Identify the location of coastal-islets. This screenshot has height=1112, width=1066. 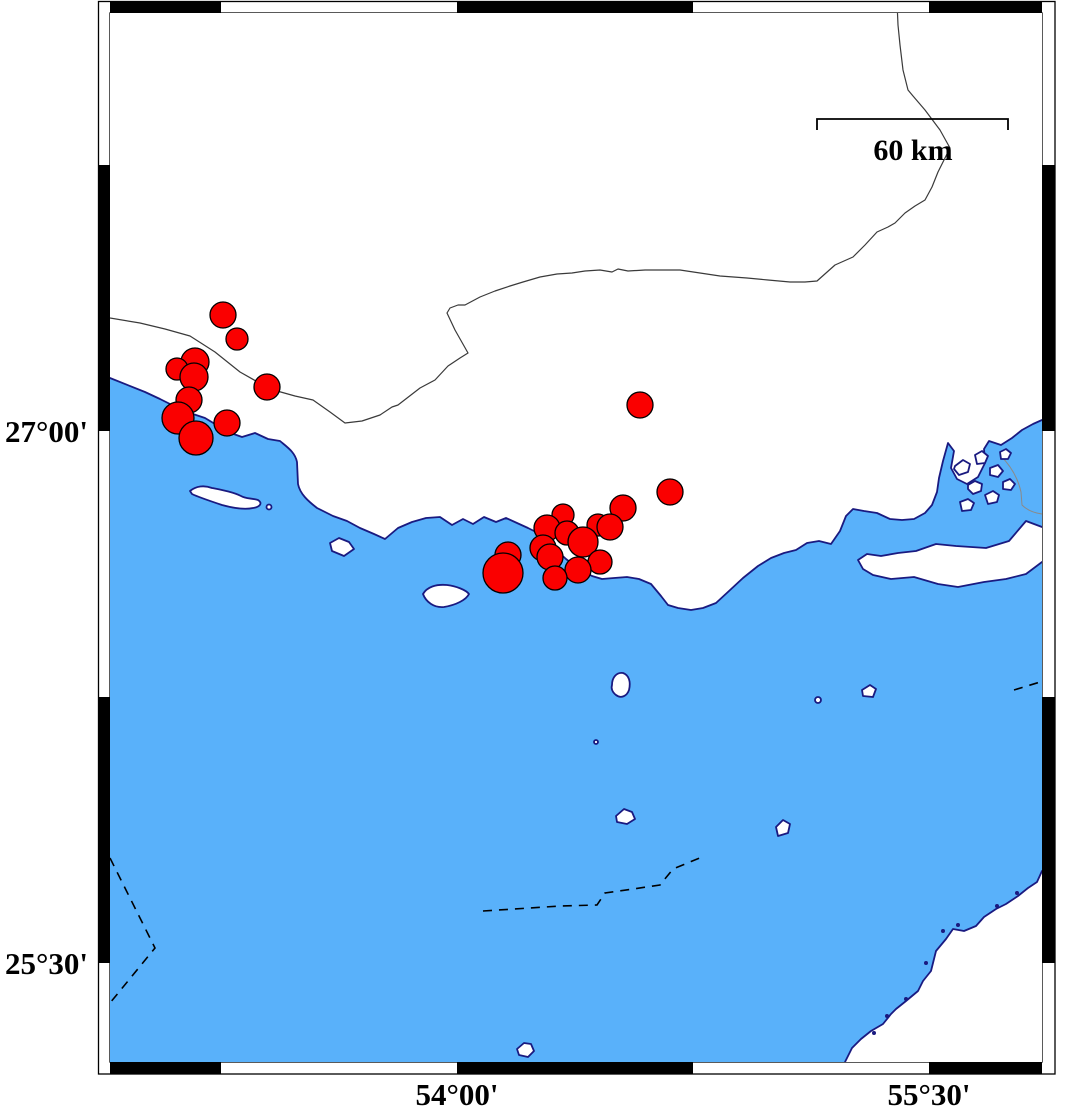
(945, 963).